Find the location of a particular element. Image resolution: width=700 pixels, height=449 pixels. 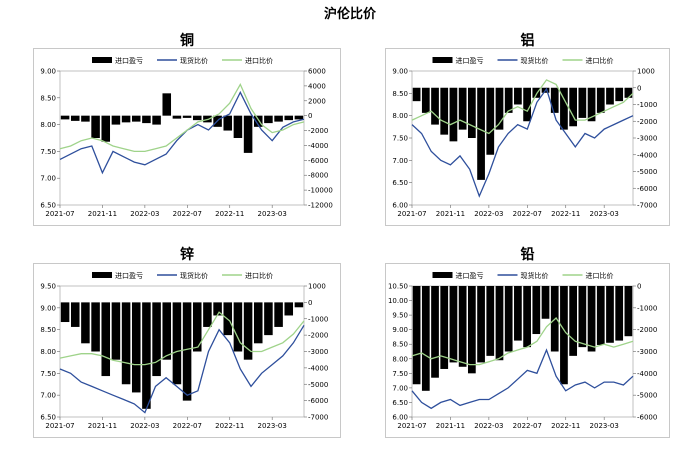

right-tick-label: -6000 is located at coordinates (318, 161).